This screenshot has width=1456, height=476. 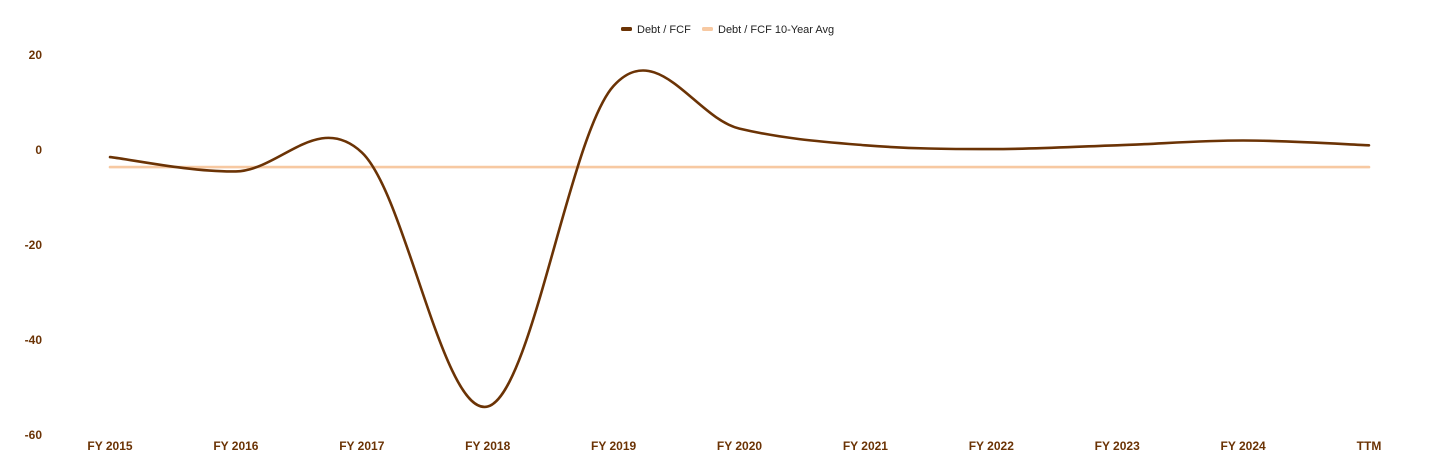 I want to click on x-tick-label: FY 2017, so click(x=361, y=446).